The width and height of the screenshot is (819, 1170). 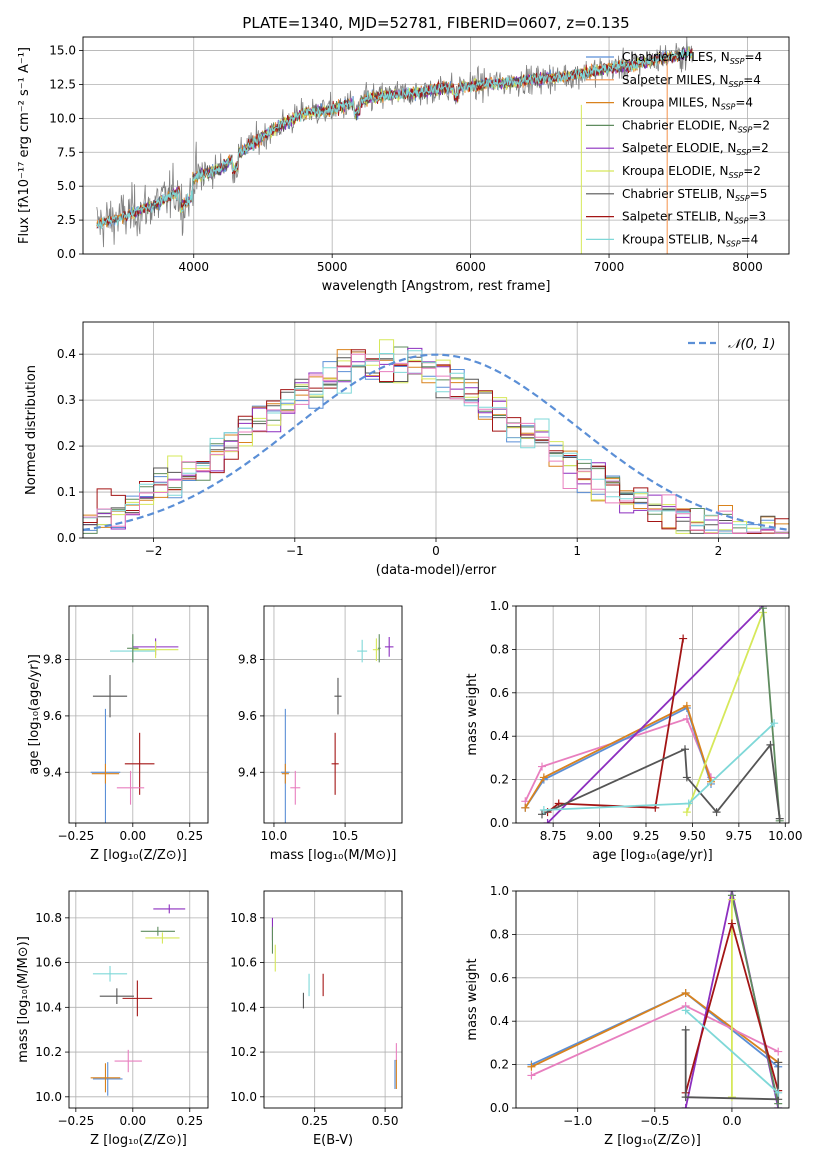 What do you see at coordinates (751, 344) in the screenshot?
I see `legend-label: 𝒩(0, 1)` at bounding box center [751, 344].